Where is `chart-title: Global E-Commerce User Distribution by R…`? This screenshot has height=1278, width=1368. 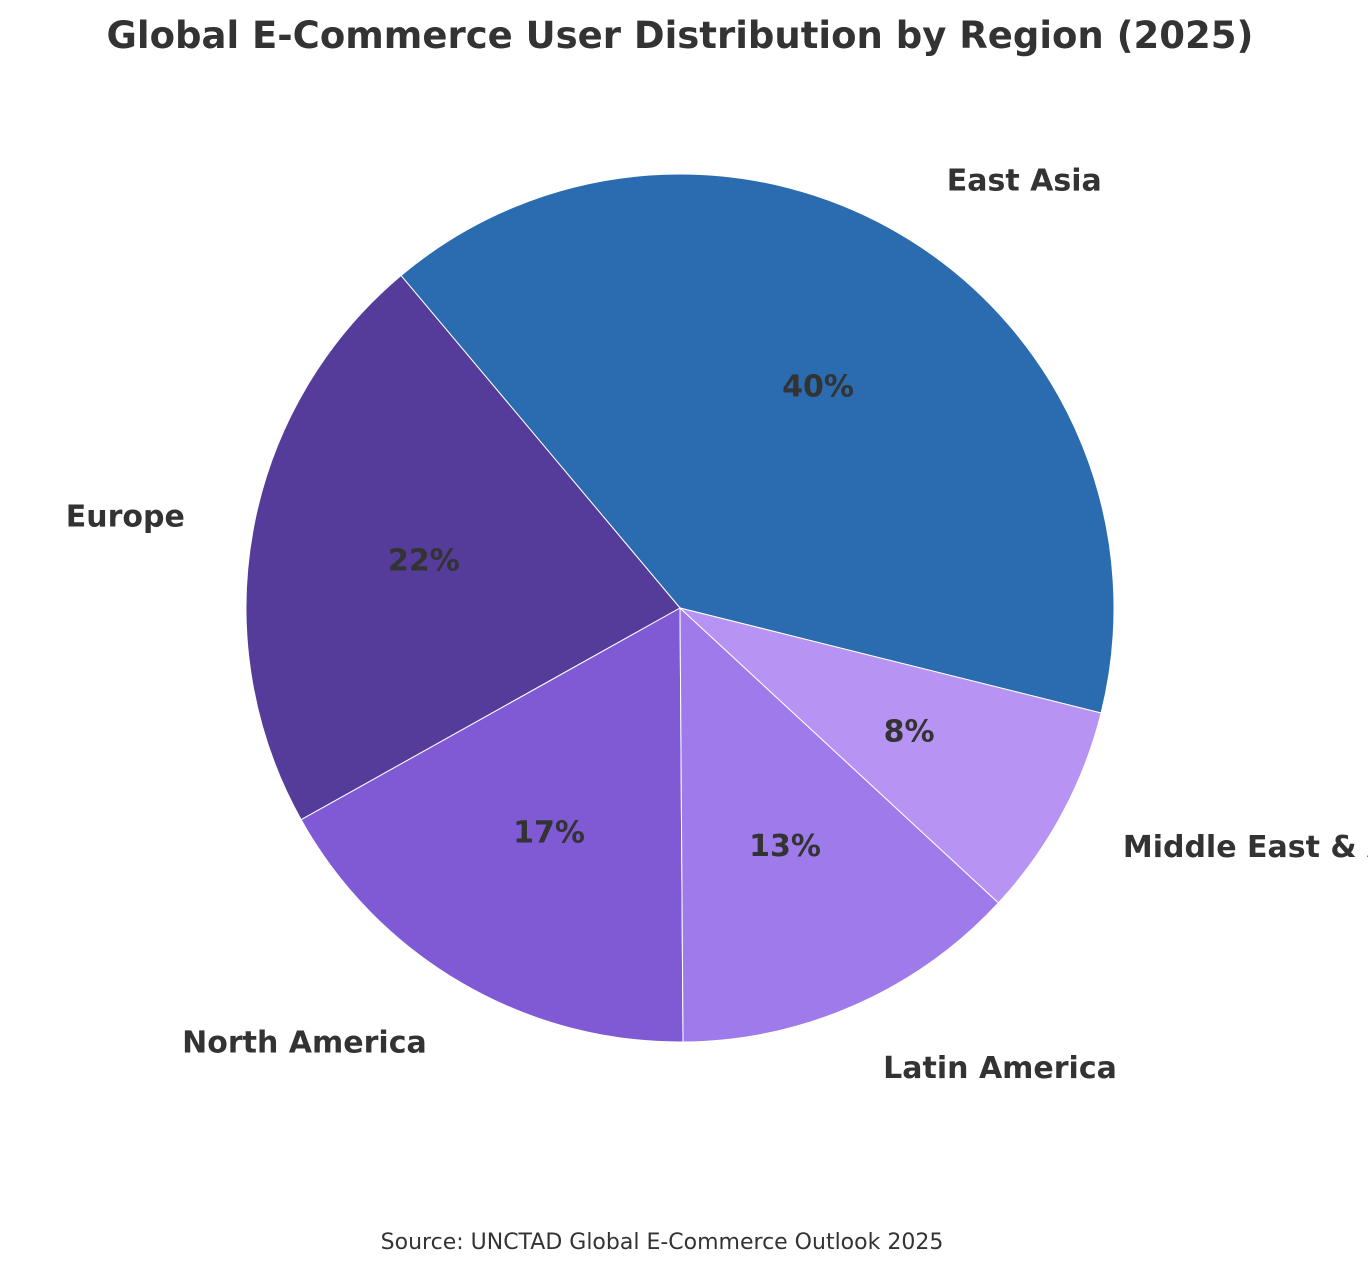
chart-title: Global E-Commerce User Distribution by R… is located at coordinates (680, 35).